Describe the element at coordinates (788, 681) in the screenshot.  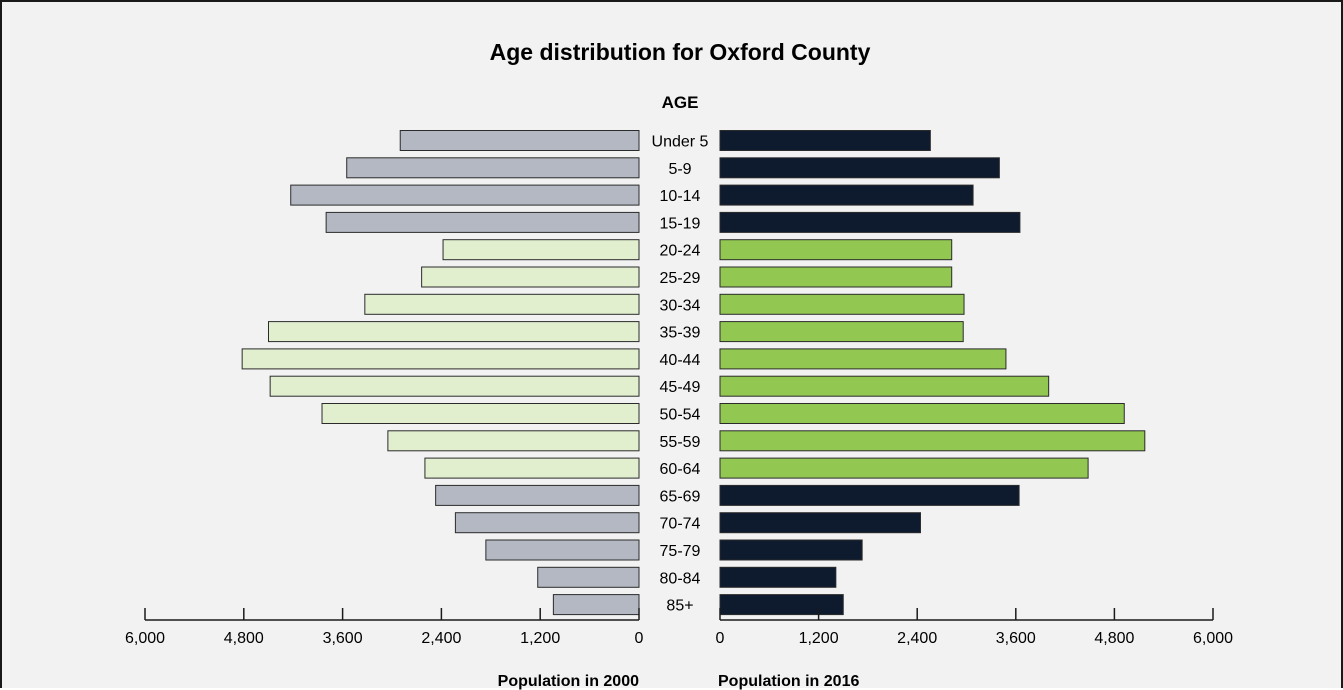
I see `x-axis-title-2016: Population in 2016` at that location.